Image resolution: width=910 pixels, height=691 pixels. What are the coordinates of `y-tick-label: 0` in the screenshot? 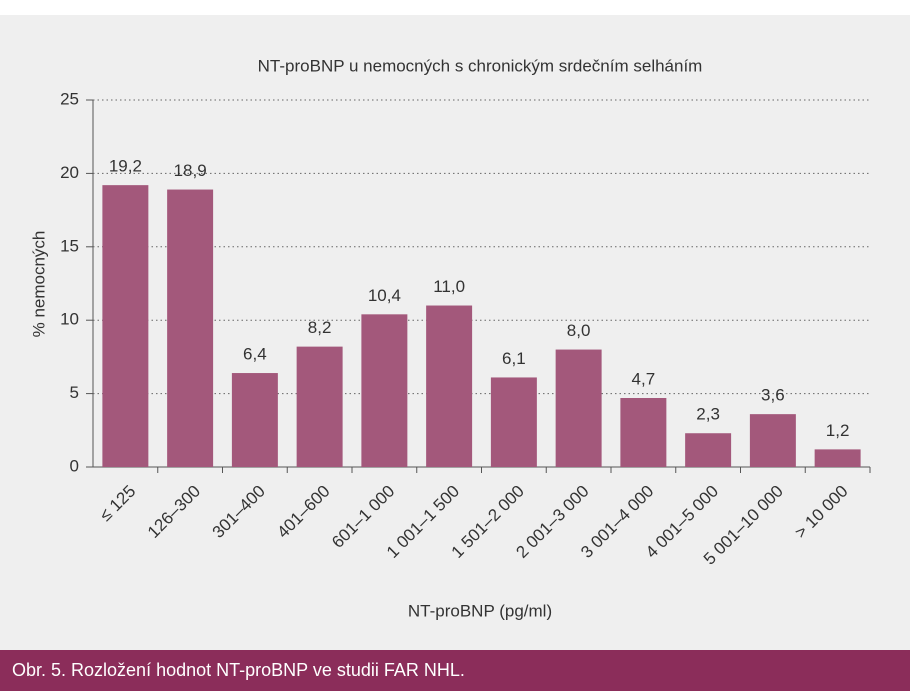 It's located at (74, 465).